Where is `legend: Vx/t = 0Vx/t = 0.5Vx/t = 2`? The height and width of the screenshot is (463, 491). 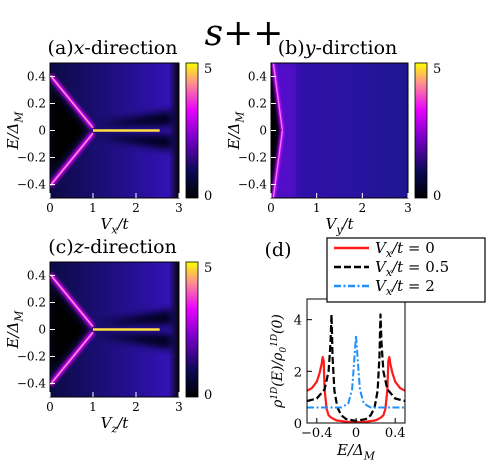
legend: Vx/t = 0Vx/t = 0.5Vx/t = 2 is located at coordinates (406, 270).